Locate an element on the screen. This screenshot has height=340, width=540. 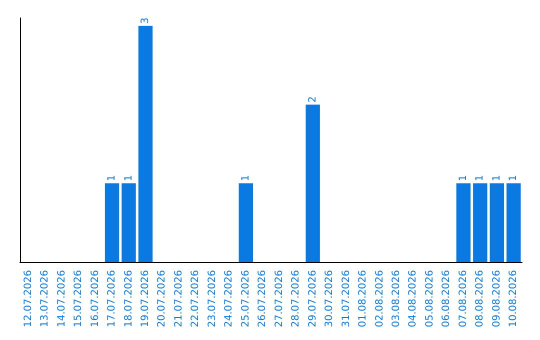
x-tick-label: 09.08.2026 is located at coordinates (496, 299).